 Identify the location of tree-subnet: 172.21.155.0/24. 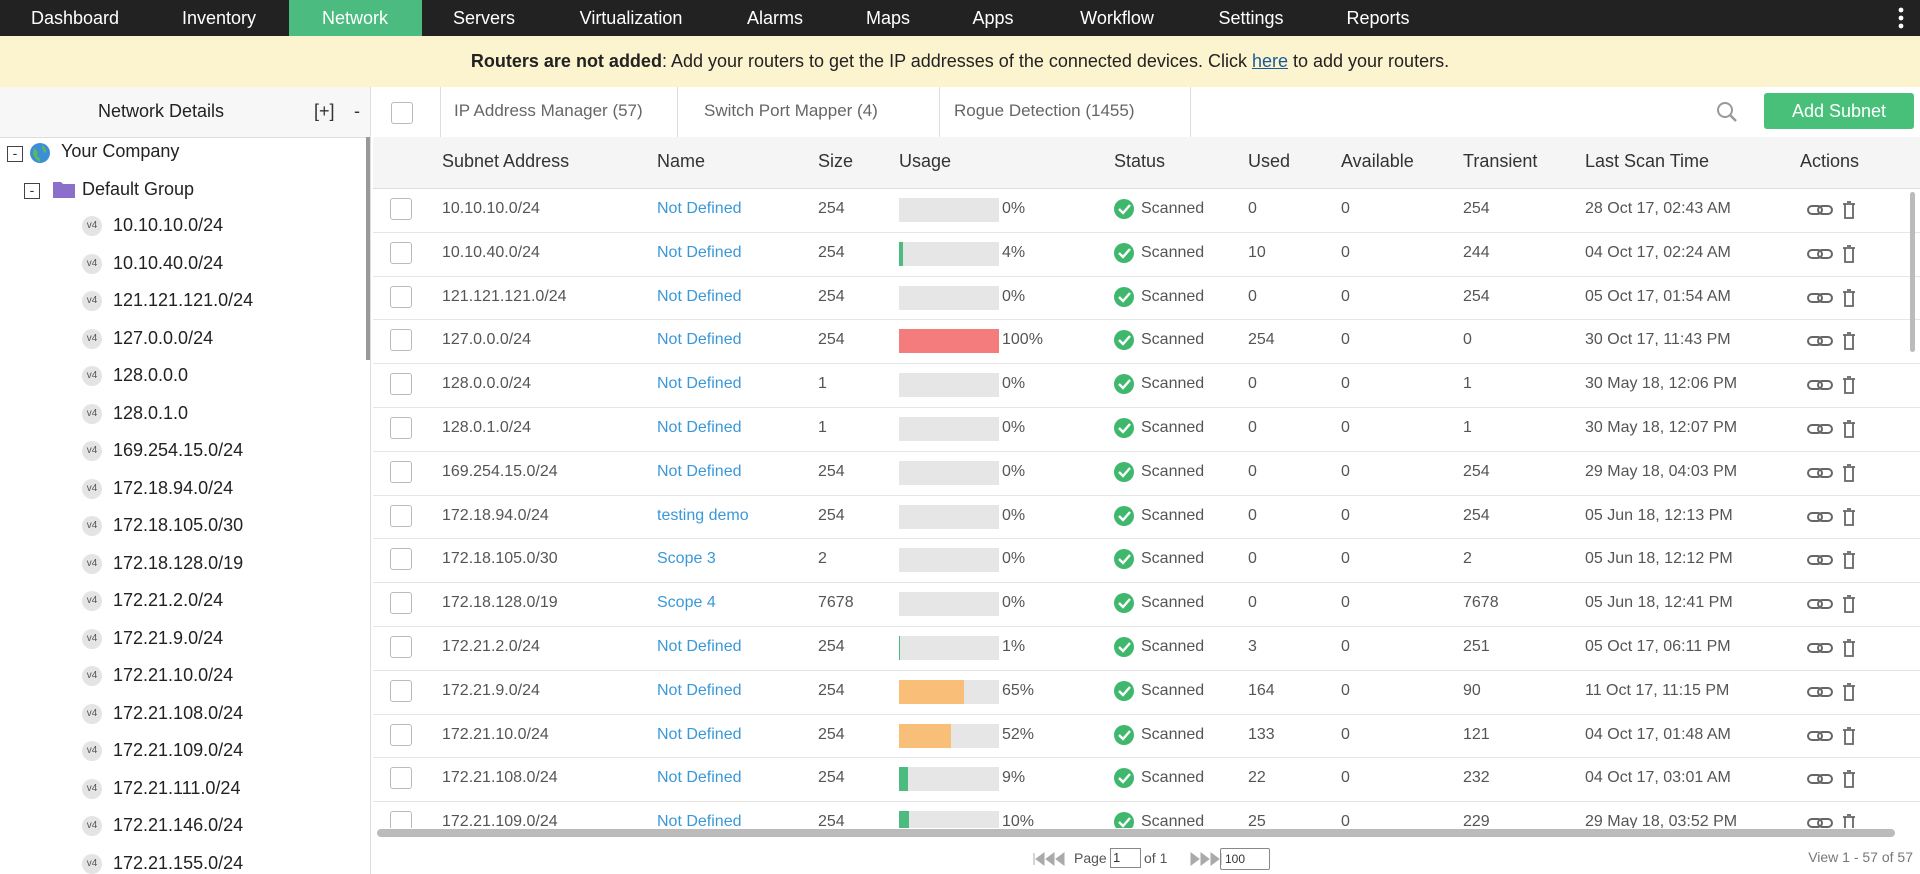
(178, 862).